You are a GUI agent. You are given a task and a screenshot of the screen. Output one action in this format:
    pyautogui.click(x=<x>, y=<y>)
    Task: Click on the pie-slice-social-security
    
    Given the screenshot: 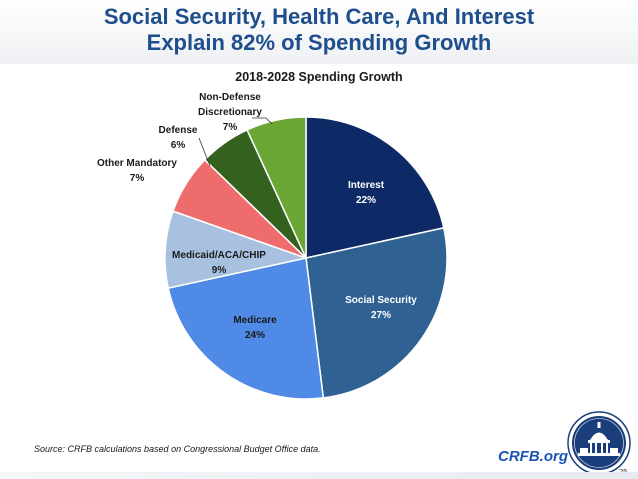 What is the action you would take?
    pyautogui.click(x=376, y=312)
    